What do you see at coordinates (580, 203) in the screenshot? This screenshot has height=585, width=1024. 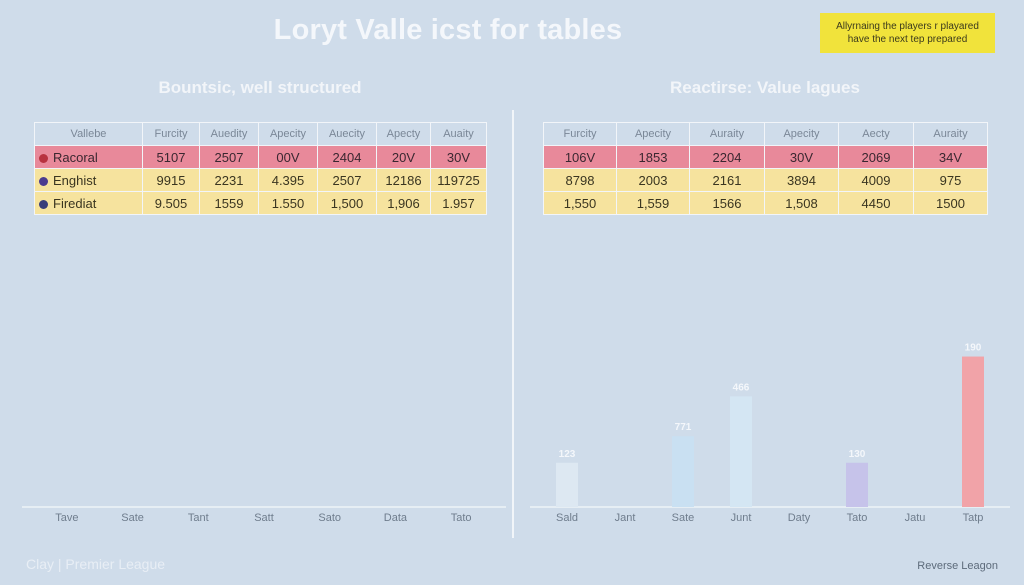 I see `table-cell: 1,550` at bounding box center [580, 203].